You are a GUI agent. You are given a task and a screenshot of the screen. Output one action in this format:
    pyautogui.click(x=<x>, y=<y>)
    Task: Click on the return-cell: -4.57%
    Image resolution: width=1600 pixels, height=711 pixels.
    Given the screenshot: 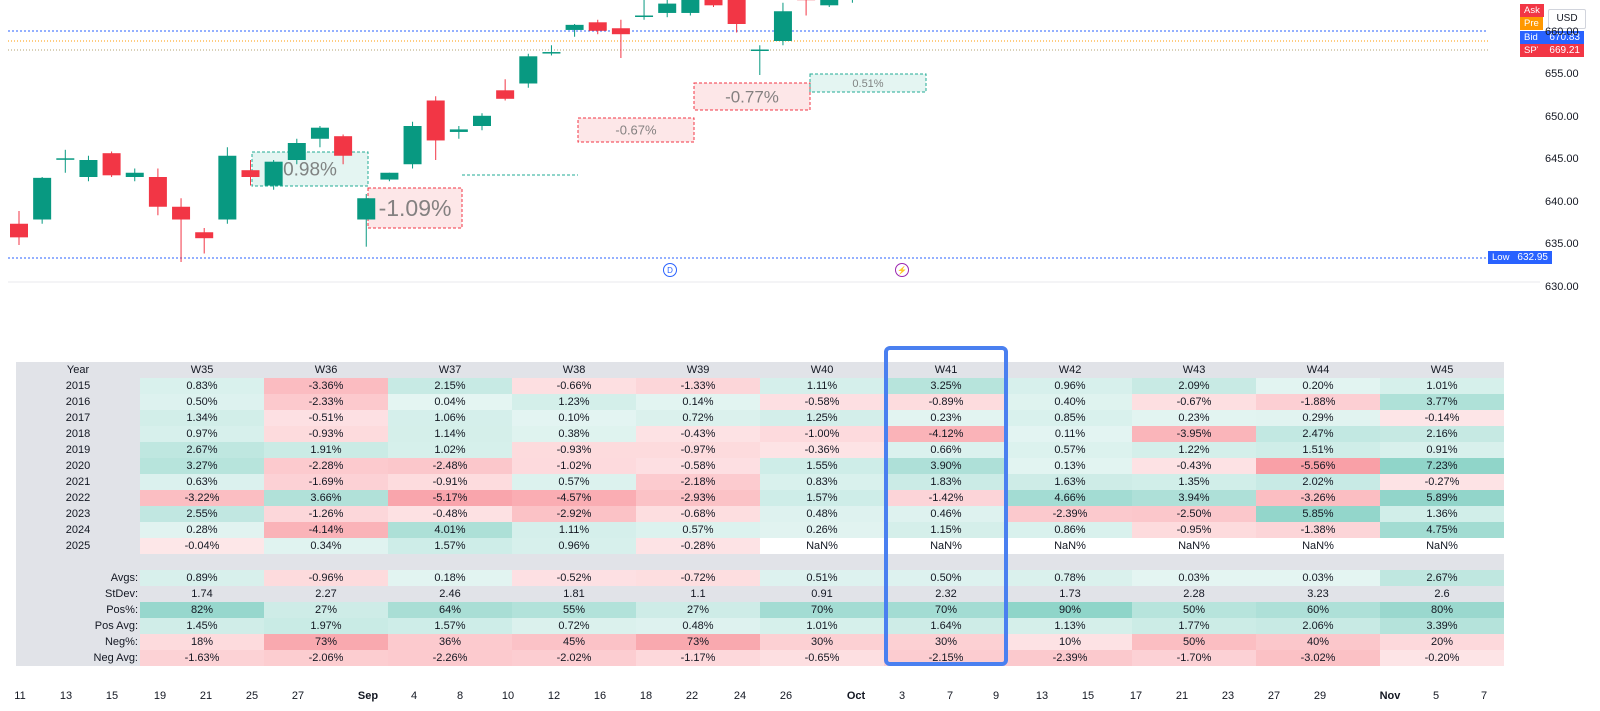 What is the action you would take?
    pyautogui.click(x=574, y=498)
    